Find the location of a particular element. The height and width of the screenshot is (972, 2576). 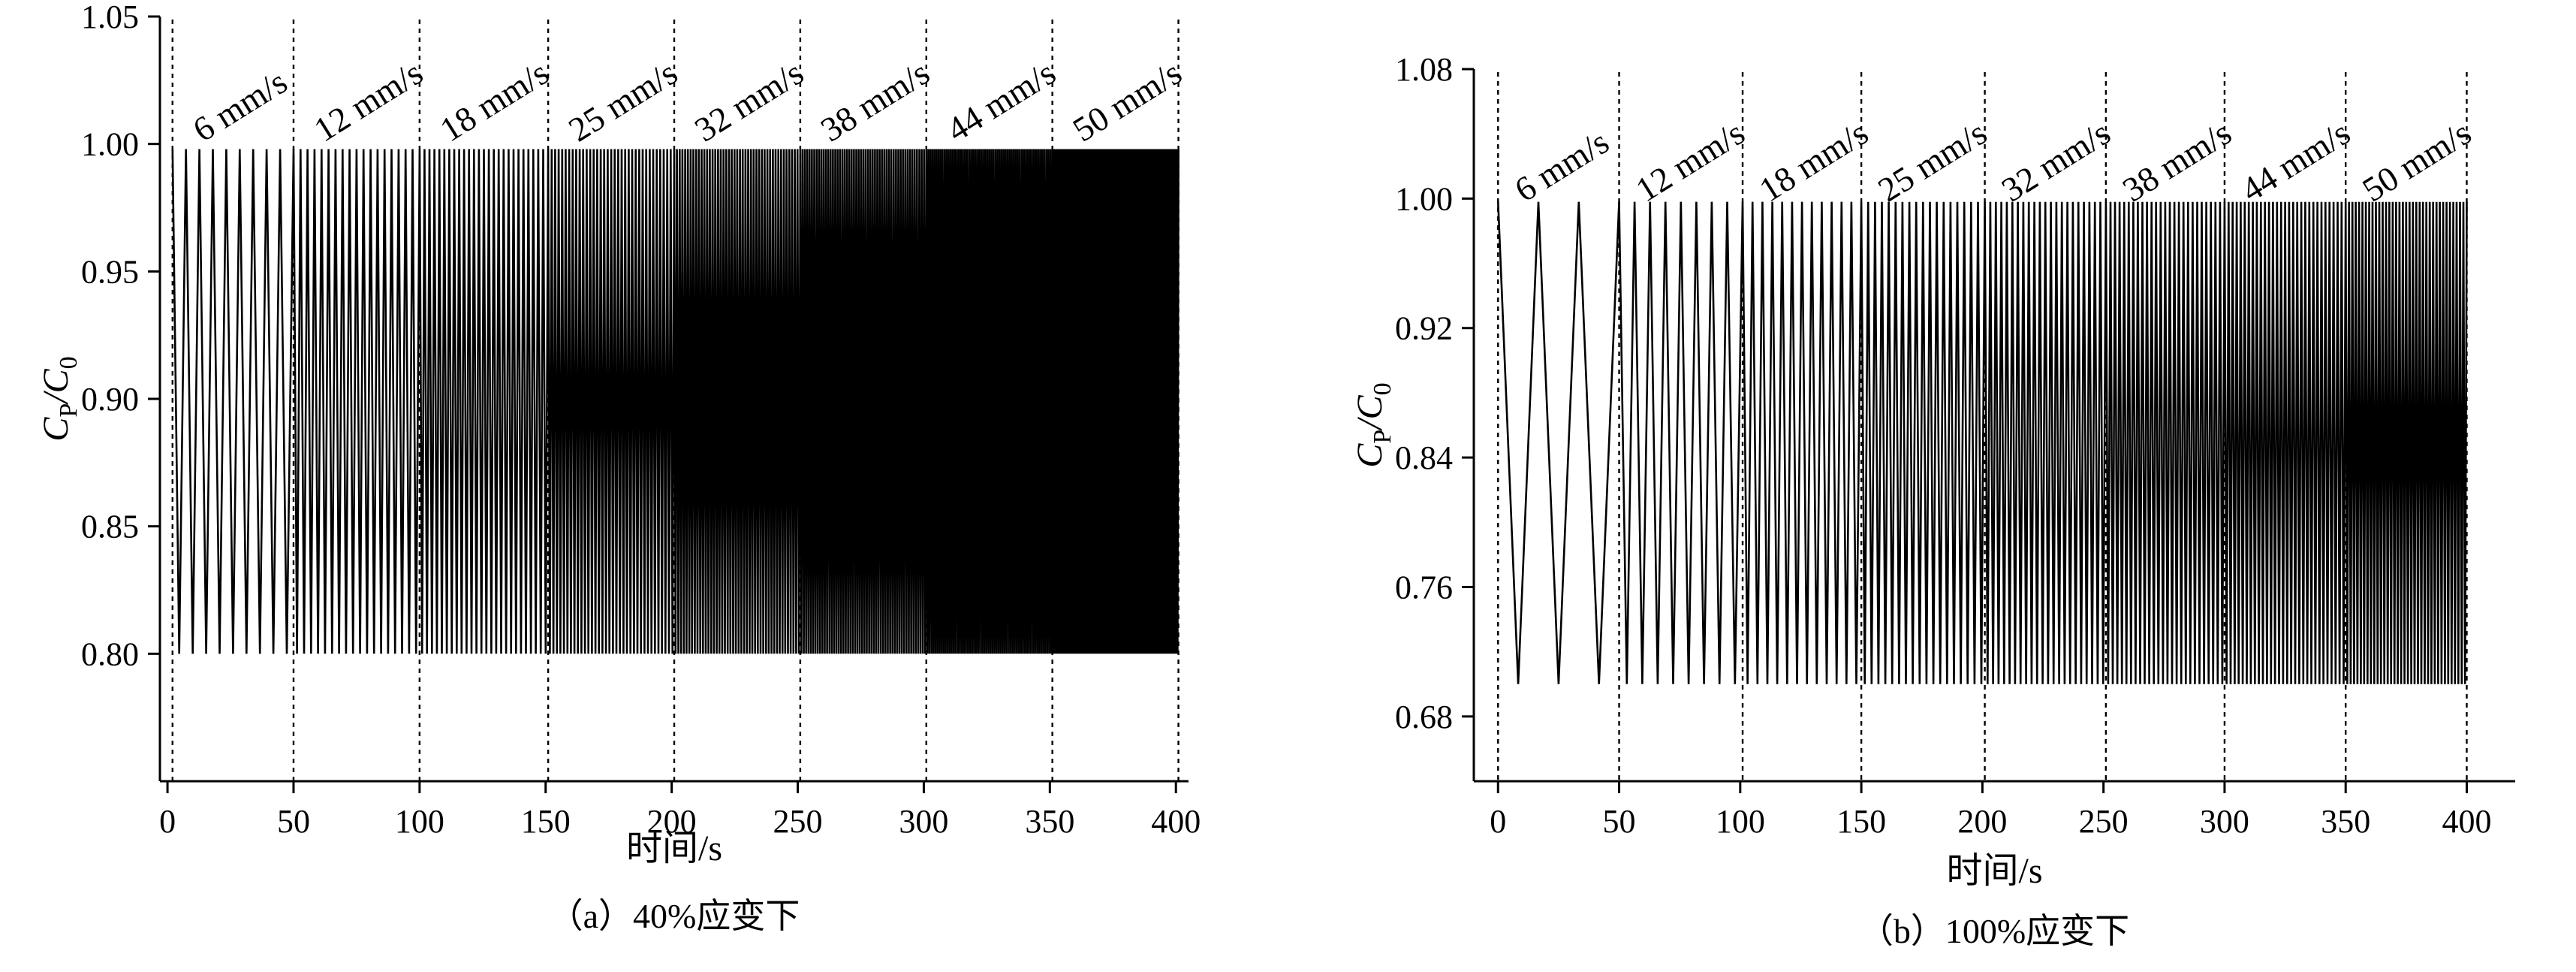

y-tick-label: 1.08 is located at coordinates (1424, 69).